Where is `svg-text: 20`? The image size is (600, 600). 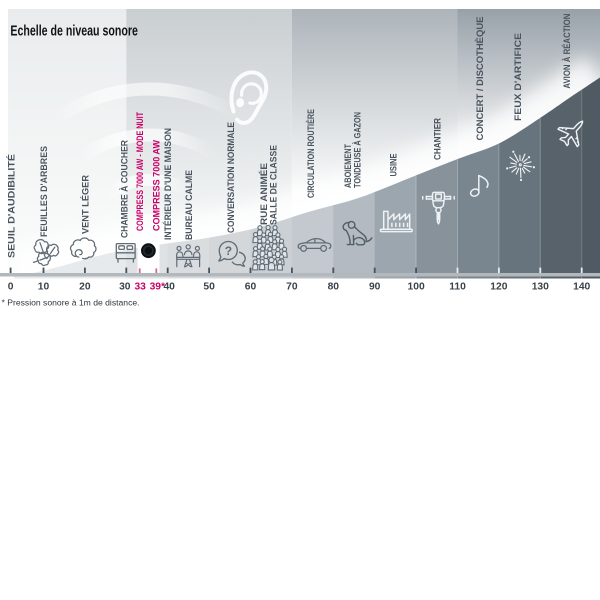 svg-text: 20 is located at coordinates (85, 287).